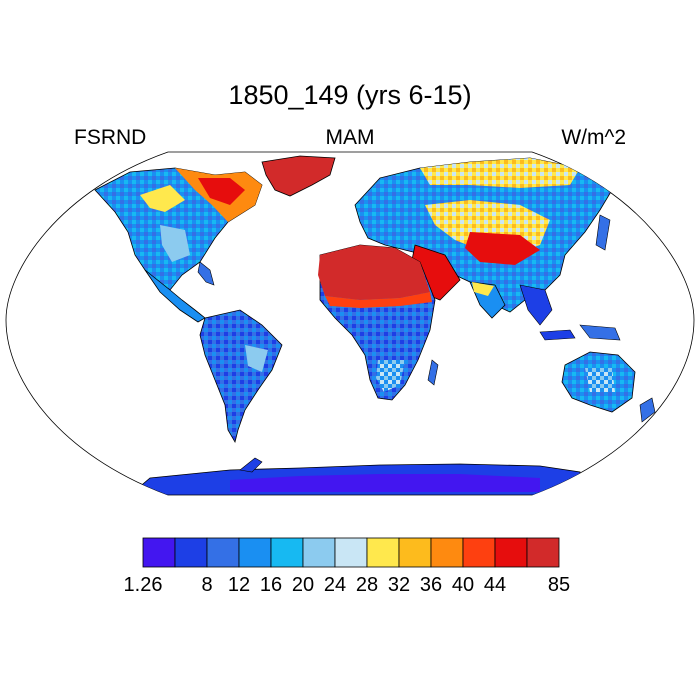 The height and width of the screenshot is (700, 700). Describe the element at coordinates (175, 243) in the screenshot. I see `north-america-lightblue` at that location.